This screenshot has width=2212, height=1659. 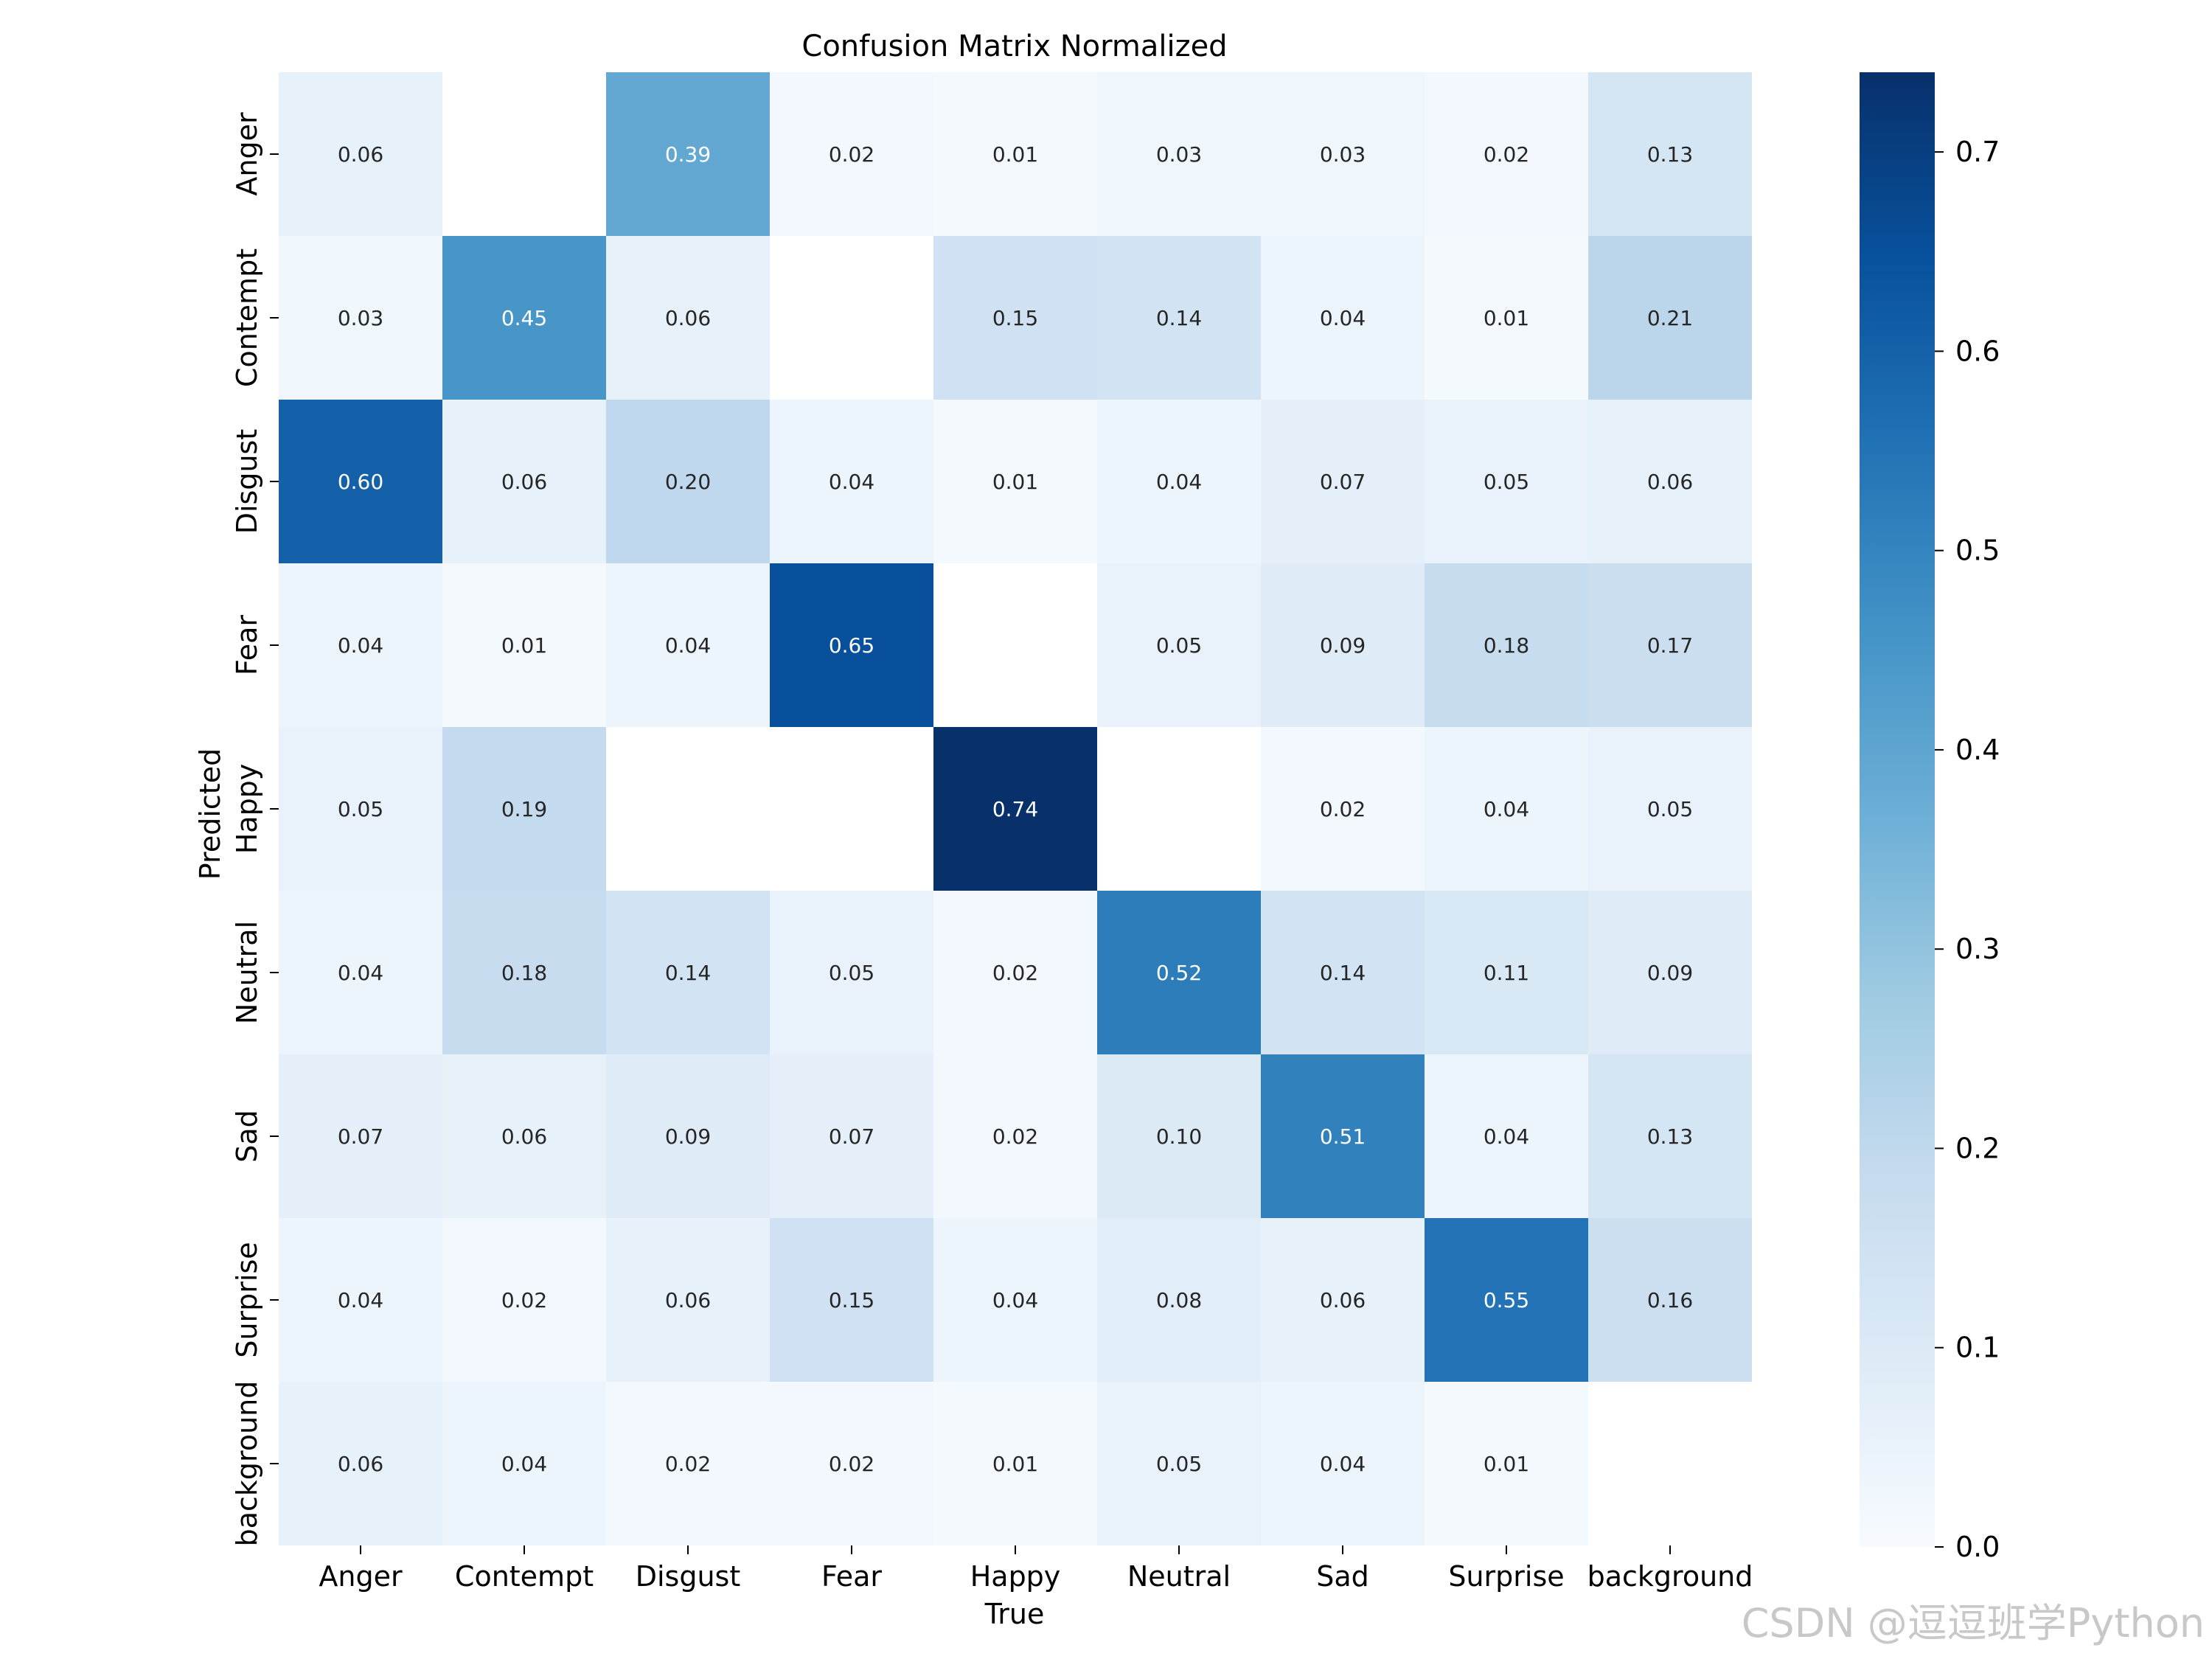 I want to click on cell-value-label: 0.52, so click(x=1179, y=973).